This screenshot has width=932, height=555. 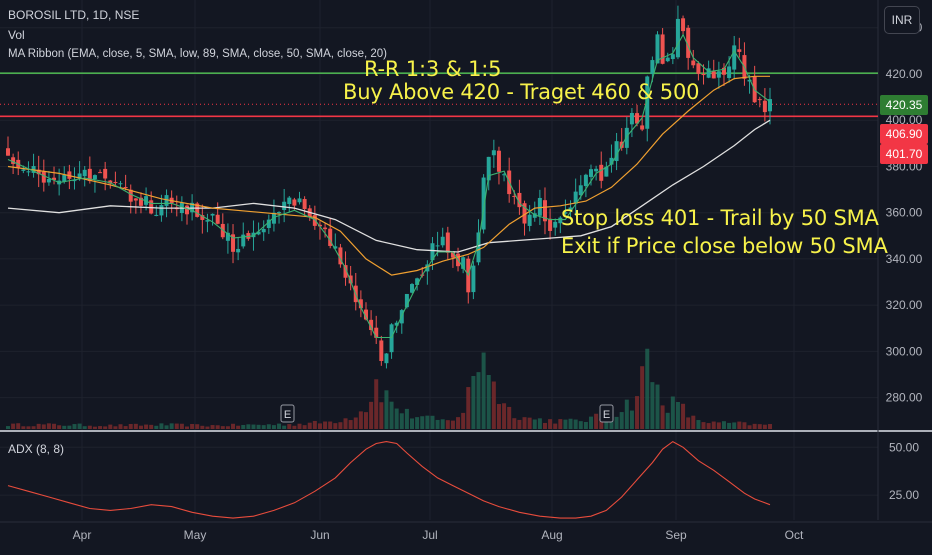 What do you see at coordinates (904, 105) in the screenshot?
I see `buy-level-price-tag: 420.35` at bounding box center [904, 105].